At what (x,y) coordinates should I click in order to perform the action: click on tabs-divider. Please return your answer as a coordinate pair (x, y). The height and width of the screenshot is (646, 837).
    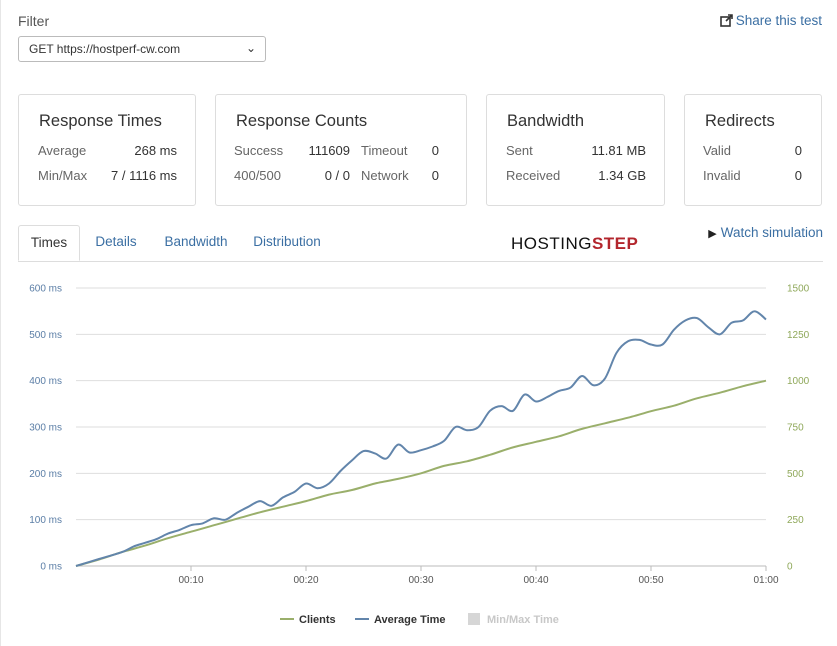
    Looking at the image, I should click on (420, 261).